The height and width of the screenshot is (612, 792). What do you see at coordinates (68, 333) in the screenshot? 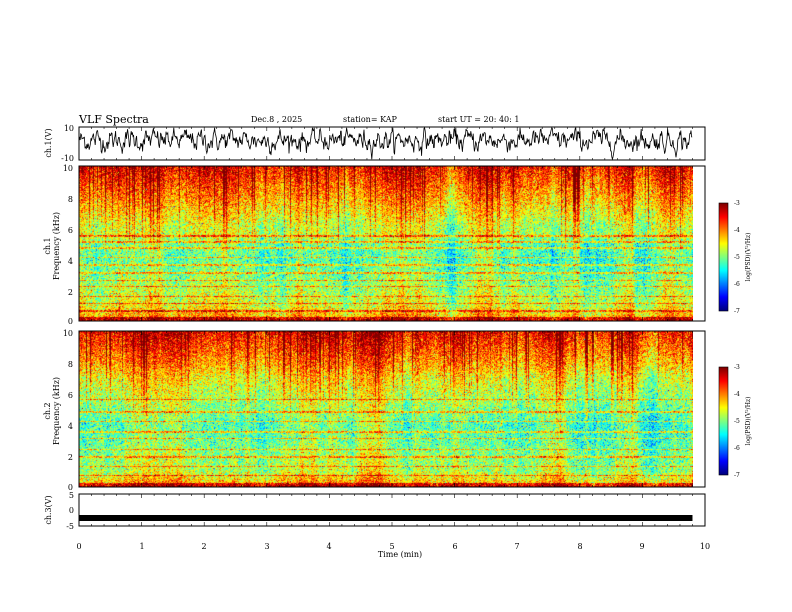
I see `ch2-freq-tick: 10` at bounding box center [68, 333].